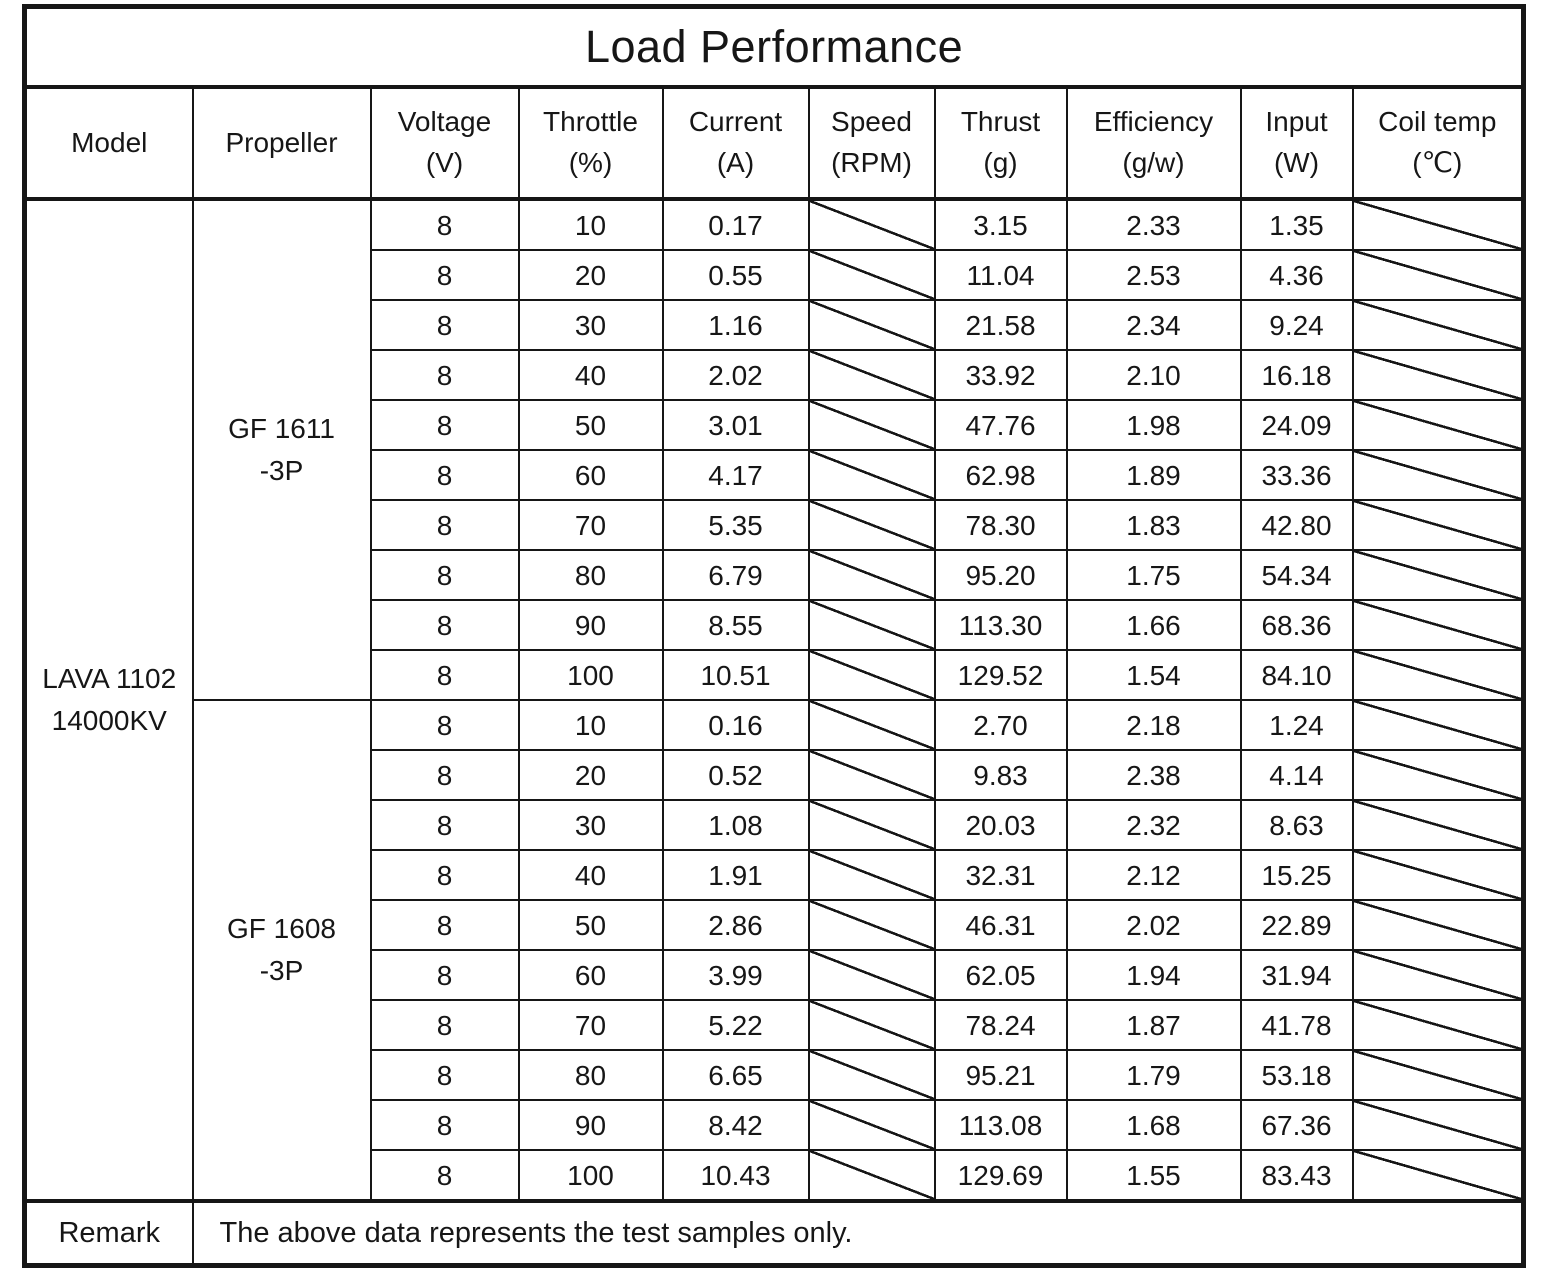 Image resolution: width=1547 pixels, height=1268 pixels. I want to click on efficiency-cell: 2.18, so click(1153, 725).